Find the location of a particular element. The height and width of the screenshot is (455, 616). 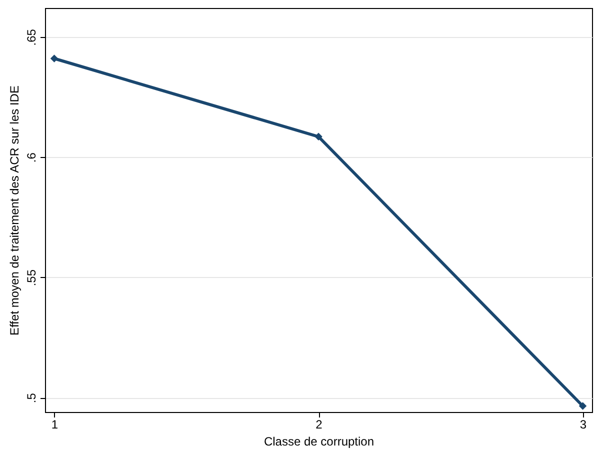

y-tick-label: .5 is located at coordinates (31, 398).